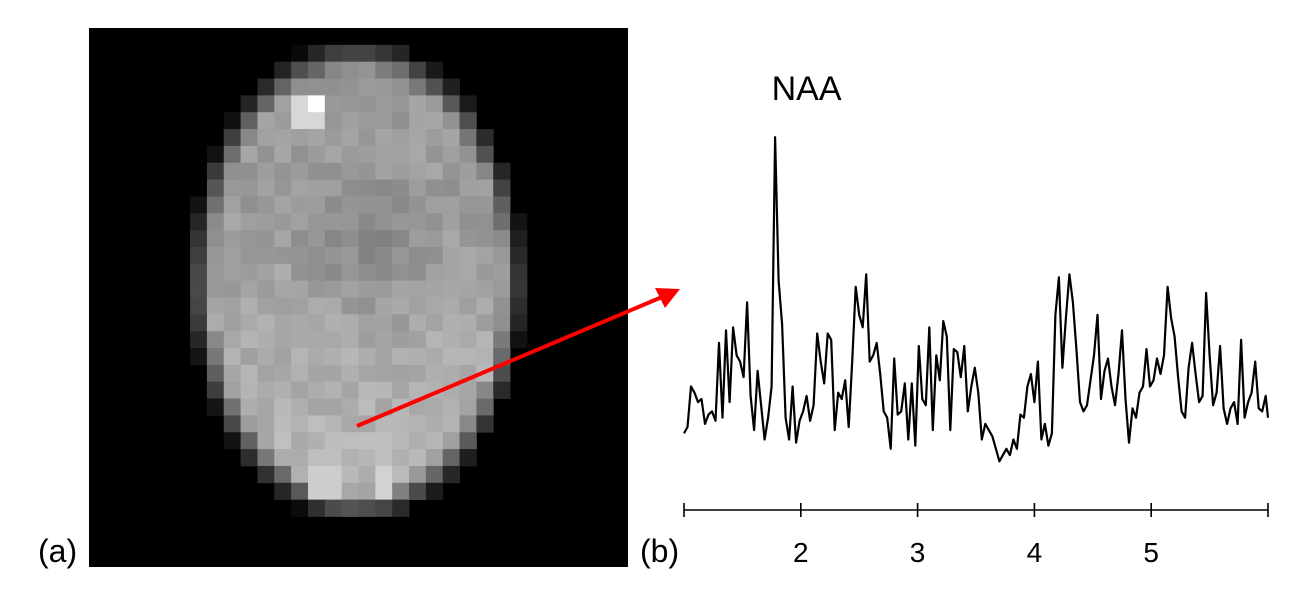  I want to click on arrow-head, so click(667, 298).